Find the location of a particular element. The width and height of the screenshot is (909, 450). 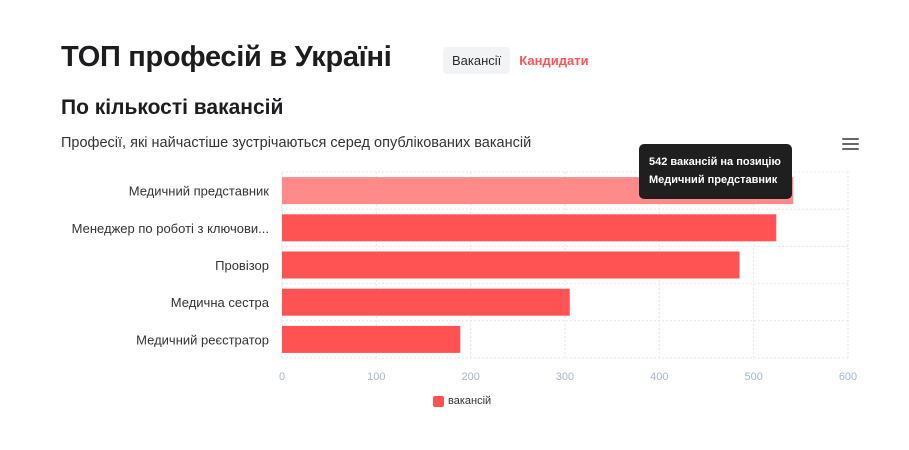

hamburger-menu-icon is located at coordinates (850, 145).